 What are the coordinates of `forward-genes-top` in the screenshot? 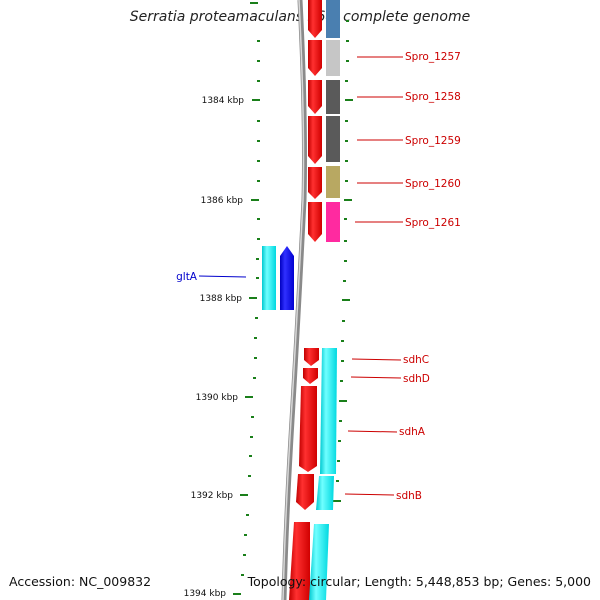 It's located at (315, 121).